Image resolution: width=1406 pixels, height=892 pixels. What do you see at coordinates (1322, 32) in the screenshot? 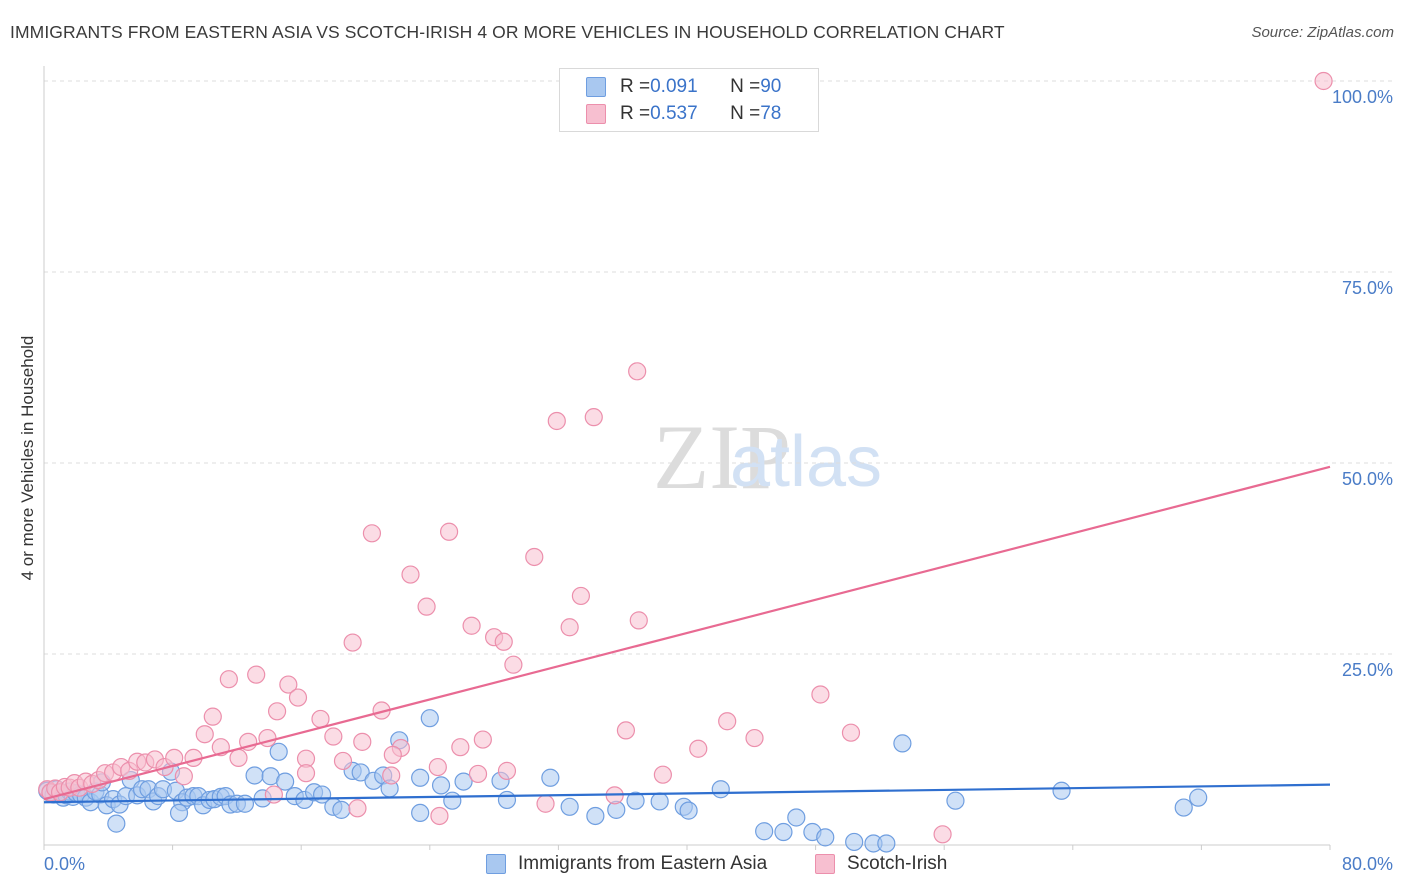
I see `source-label: Source: ZipAtlas.com` at bounding box center [1322, 32].